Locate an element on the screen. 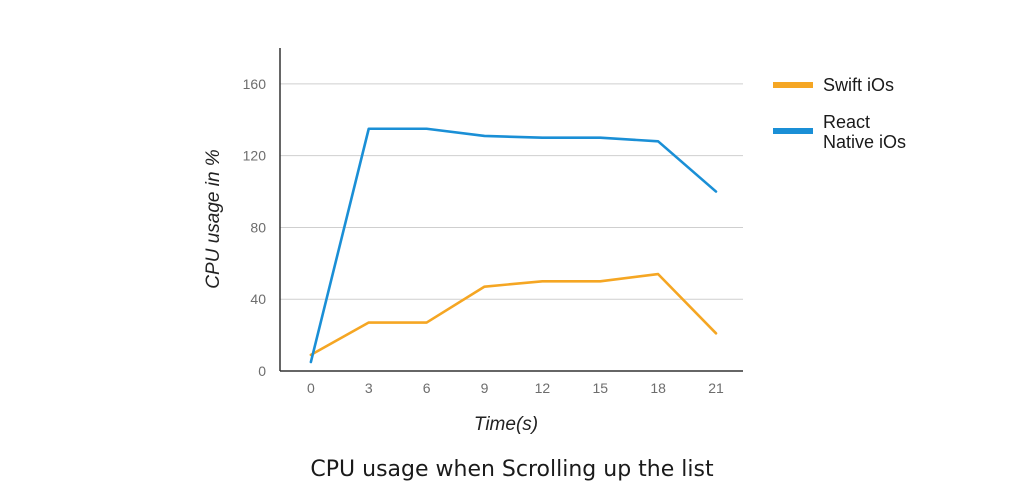 Image resolution: width=1024 pixels, height=504 pixels. x-axis-title: Time(s) is located at coordinates (506, 424).